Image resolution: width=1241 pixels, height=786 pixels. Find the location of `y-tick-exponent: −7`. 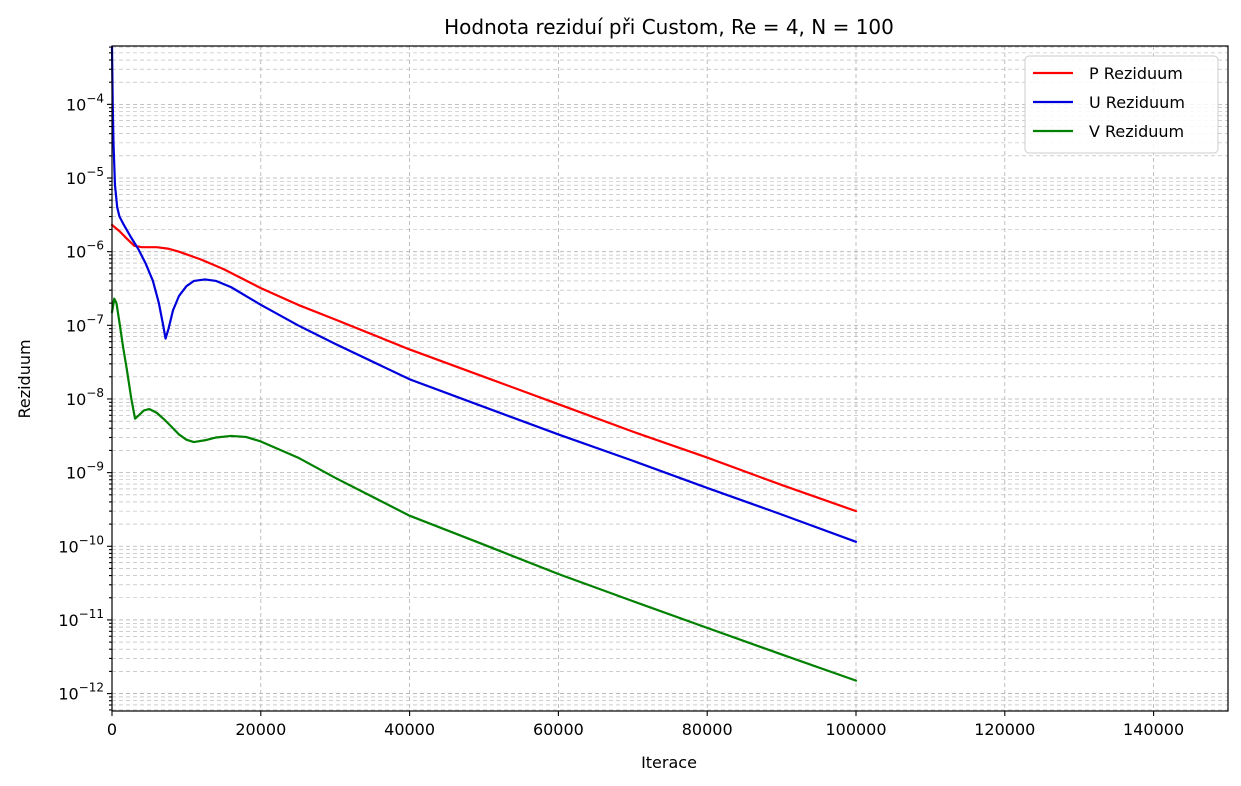

y-tick-exponent: −7 is located at coordinates (95, 319).